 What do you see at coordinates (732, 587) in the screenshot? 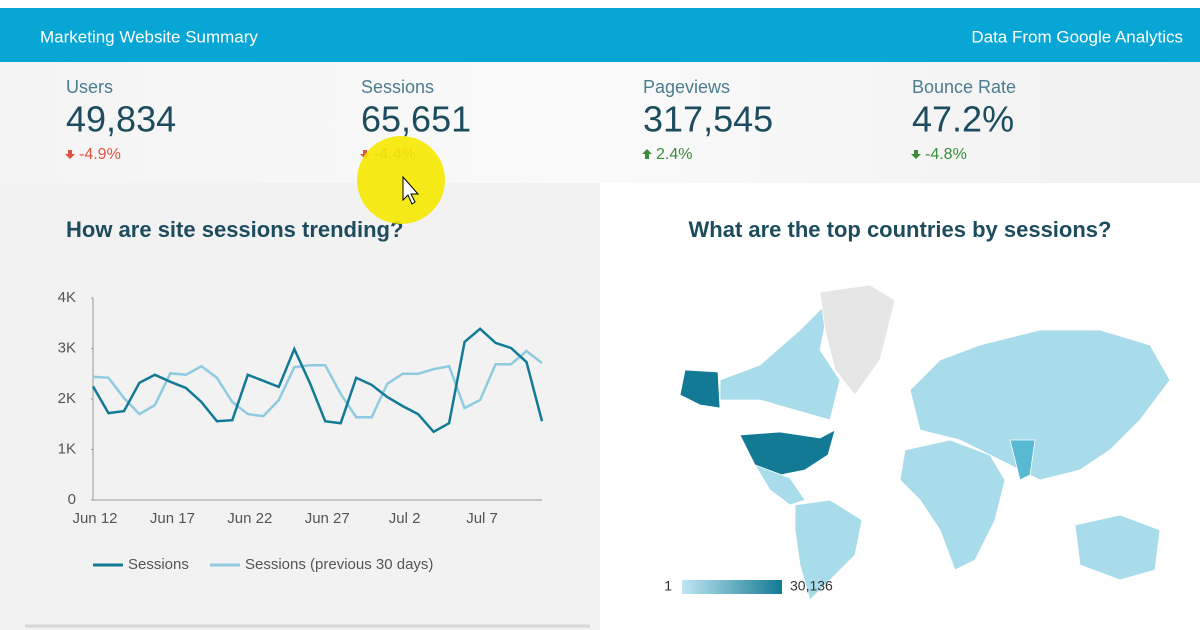
I see `map-legend-scale` at bounding box center [732, 587].